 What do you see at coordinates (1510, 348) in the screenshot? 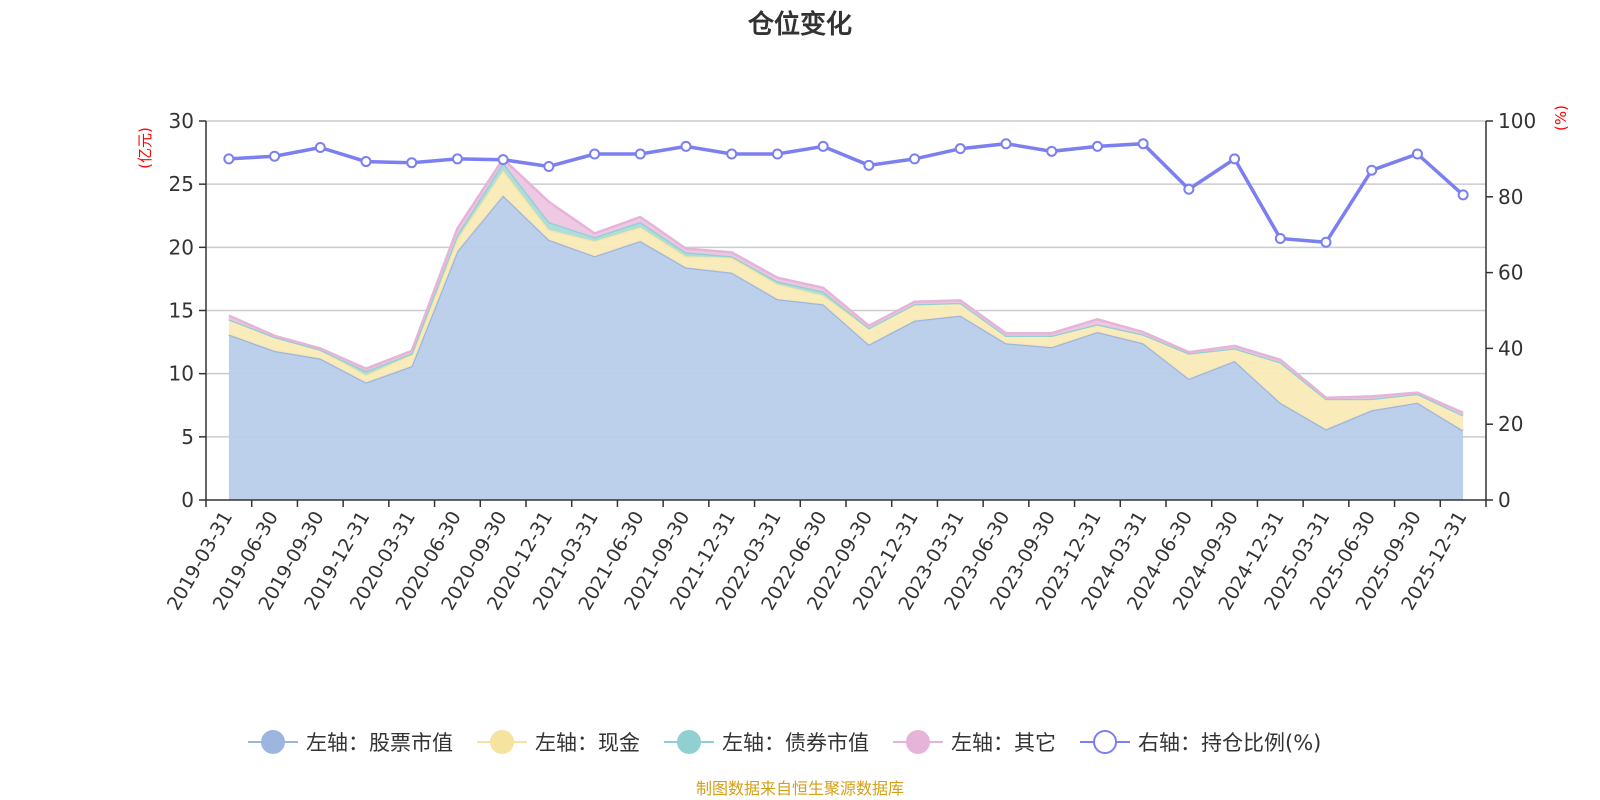
I see `right-tick-label: 40` at bounding box center [1510, 348].